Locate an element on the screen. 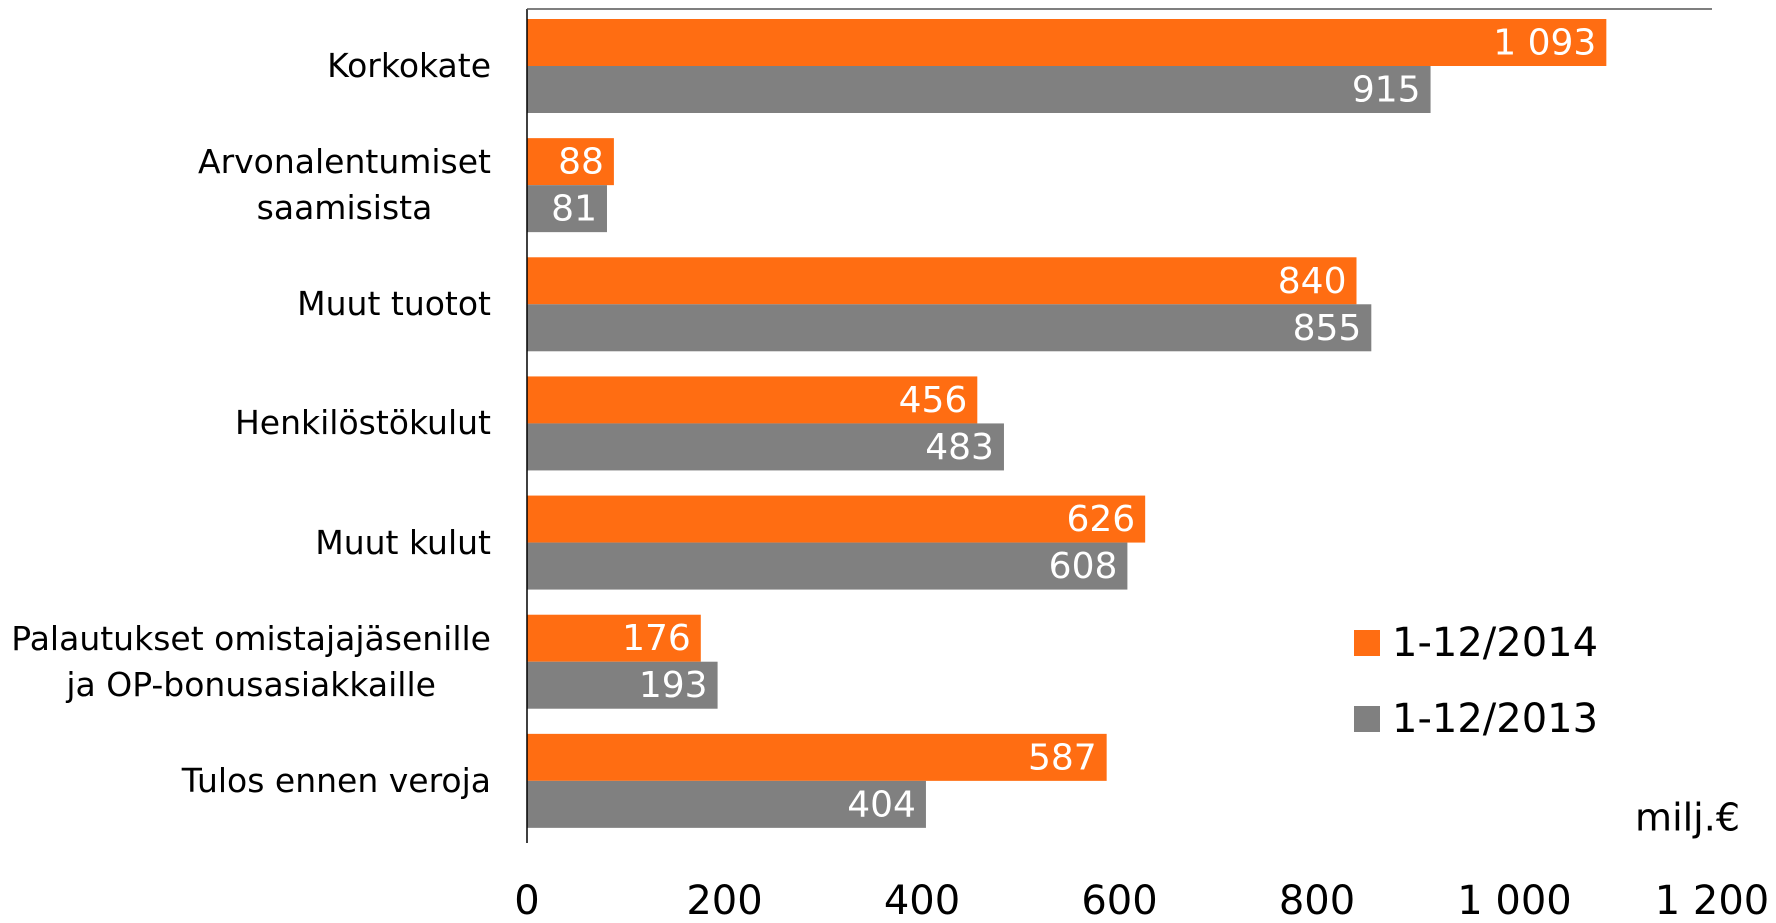 This screenshot has width=1776, height=923. x-tick-label: 800 is located at coordinates (1317, 900).